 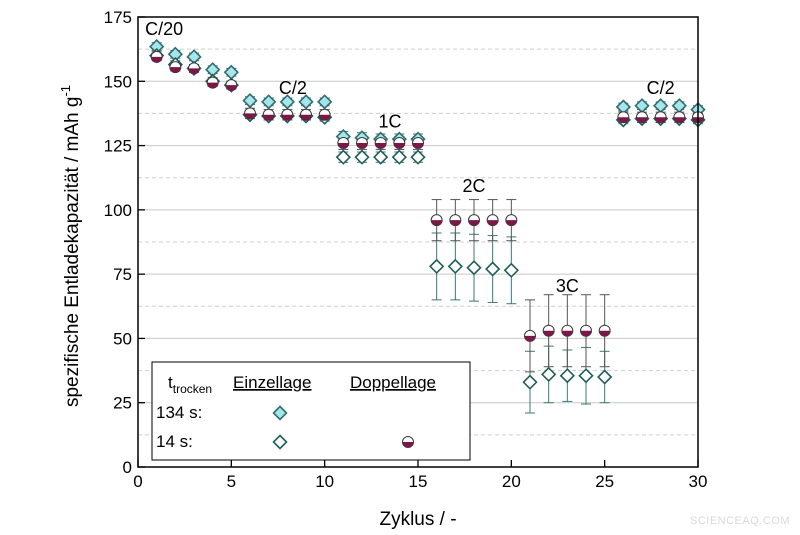 I want to click on y-tick-label: 150, so click(x=118, y=81).